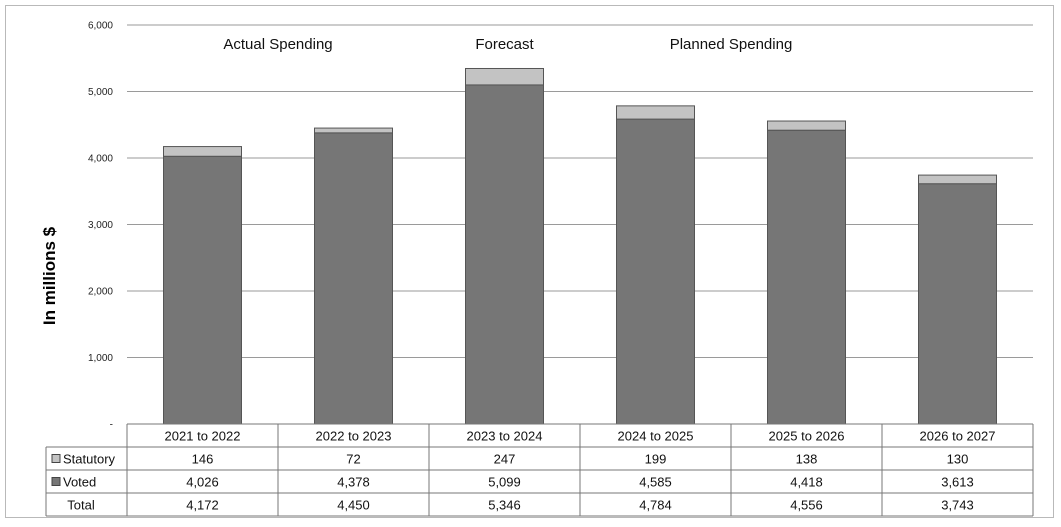 Image resolution: width=1061 pixels, height=527 pixels. I want to click on period-label-1: Forecast, so click(504, 44).